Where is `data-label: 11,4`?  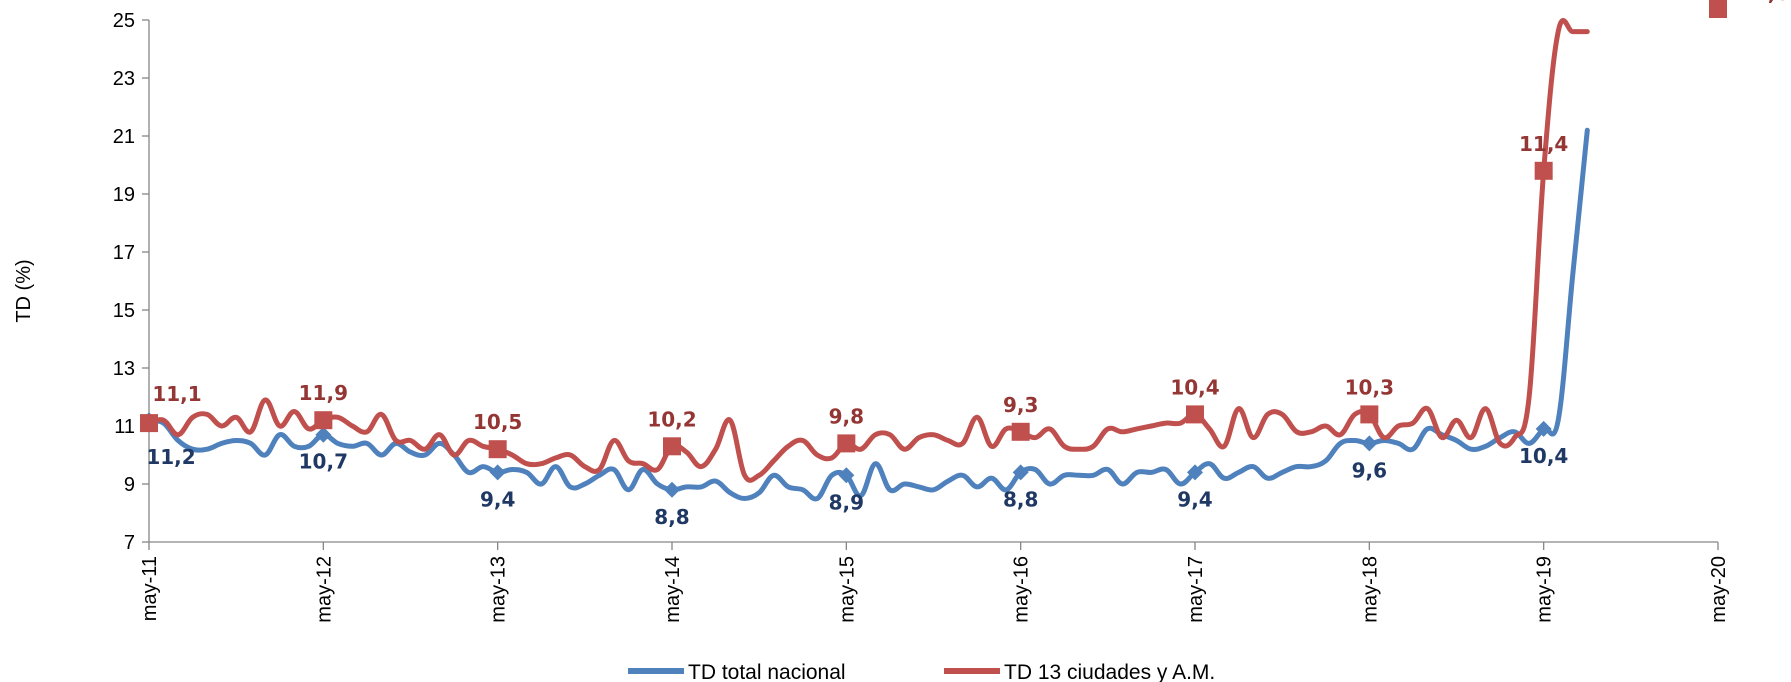 data-label: 11,4 is located at coordinates (1543, 144).